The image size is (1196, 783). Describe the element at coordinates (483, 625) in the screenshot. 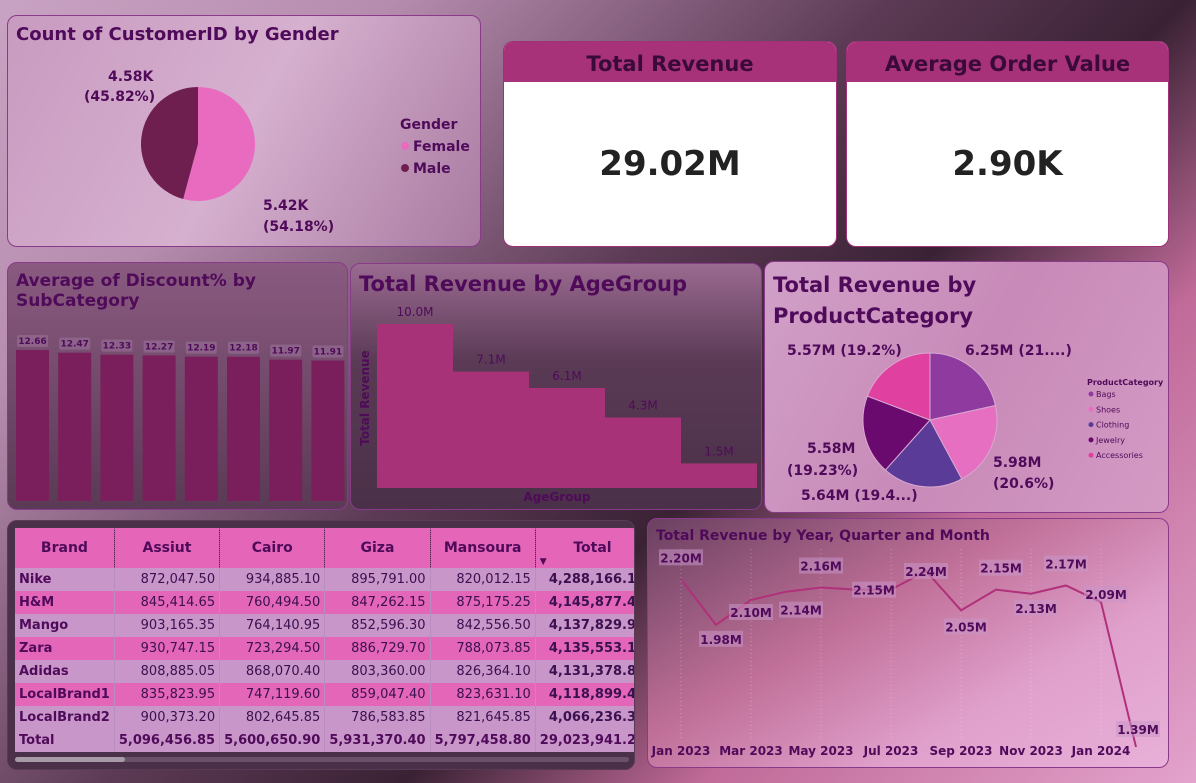

I see `table-cell: 842,556.50` at that location.